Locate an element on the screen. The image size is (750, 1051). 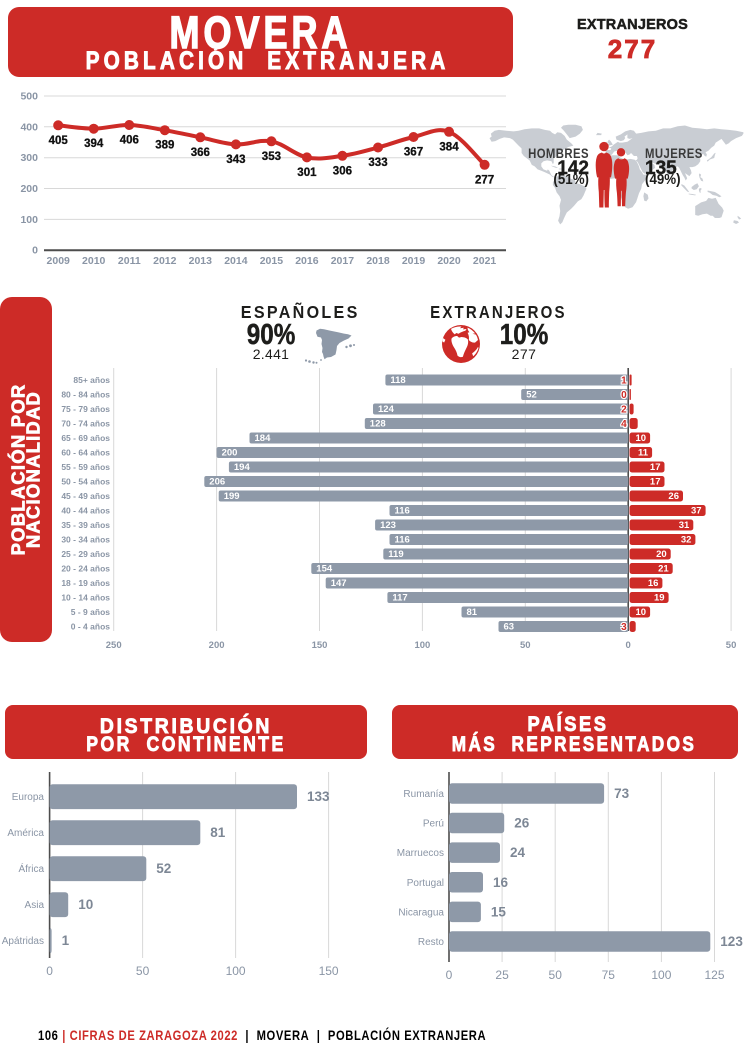
svg-text: 194 is located at coordinates (242, 467).